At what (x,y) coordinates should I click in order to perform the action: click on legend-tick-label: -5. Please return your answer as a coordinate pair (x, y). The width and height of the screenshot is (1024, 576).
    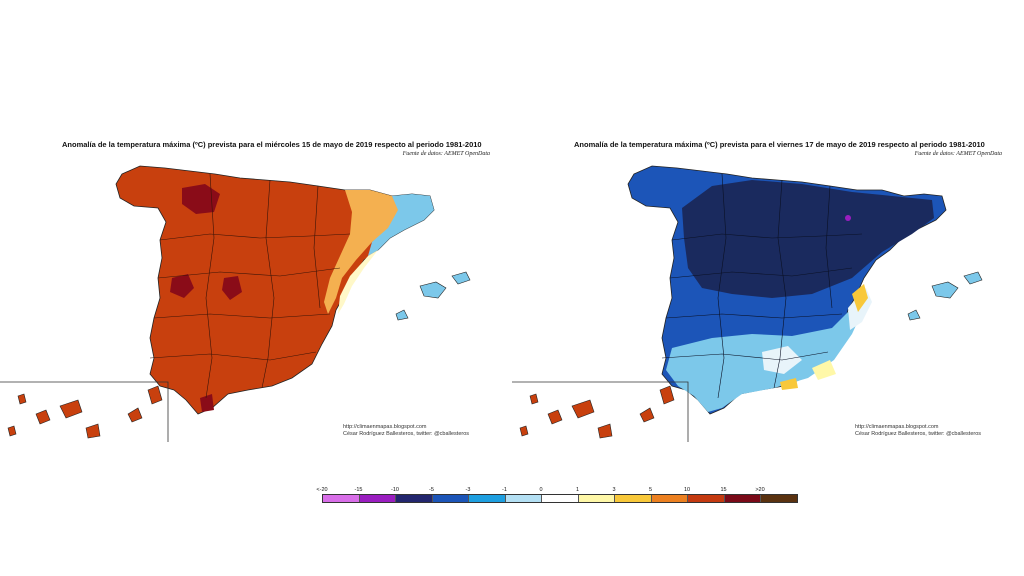
    Looking at the image, I should click on (431, 490).